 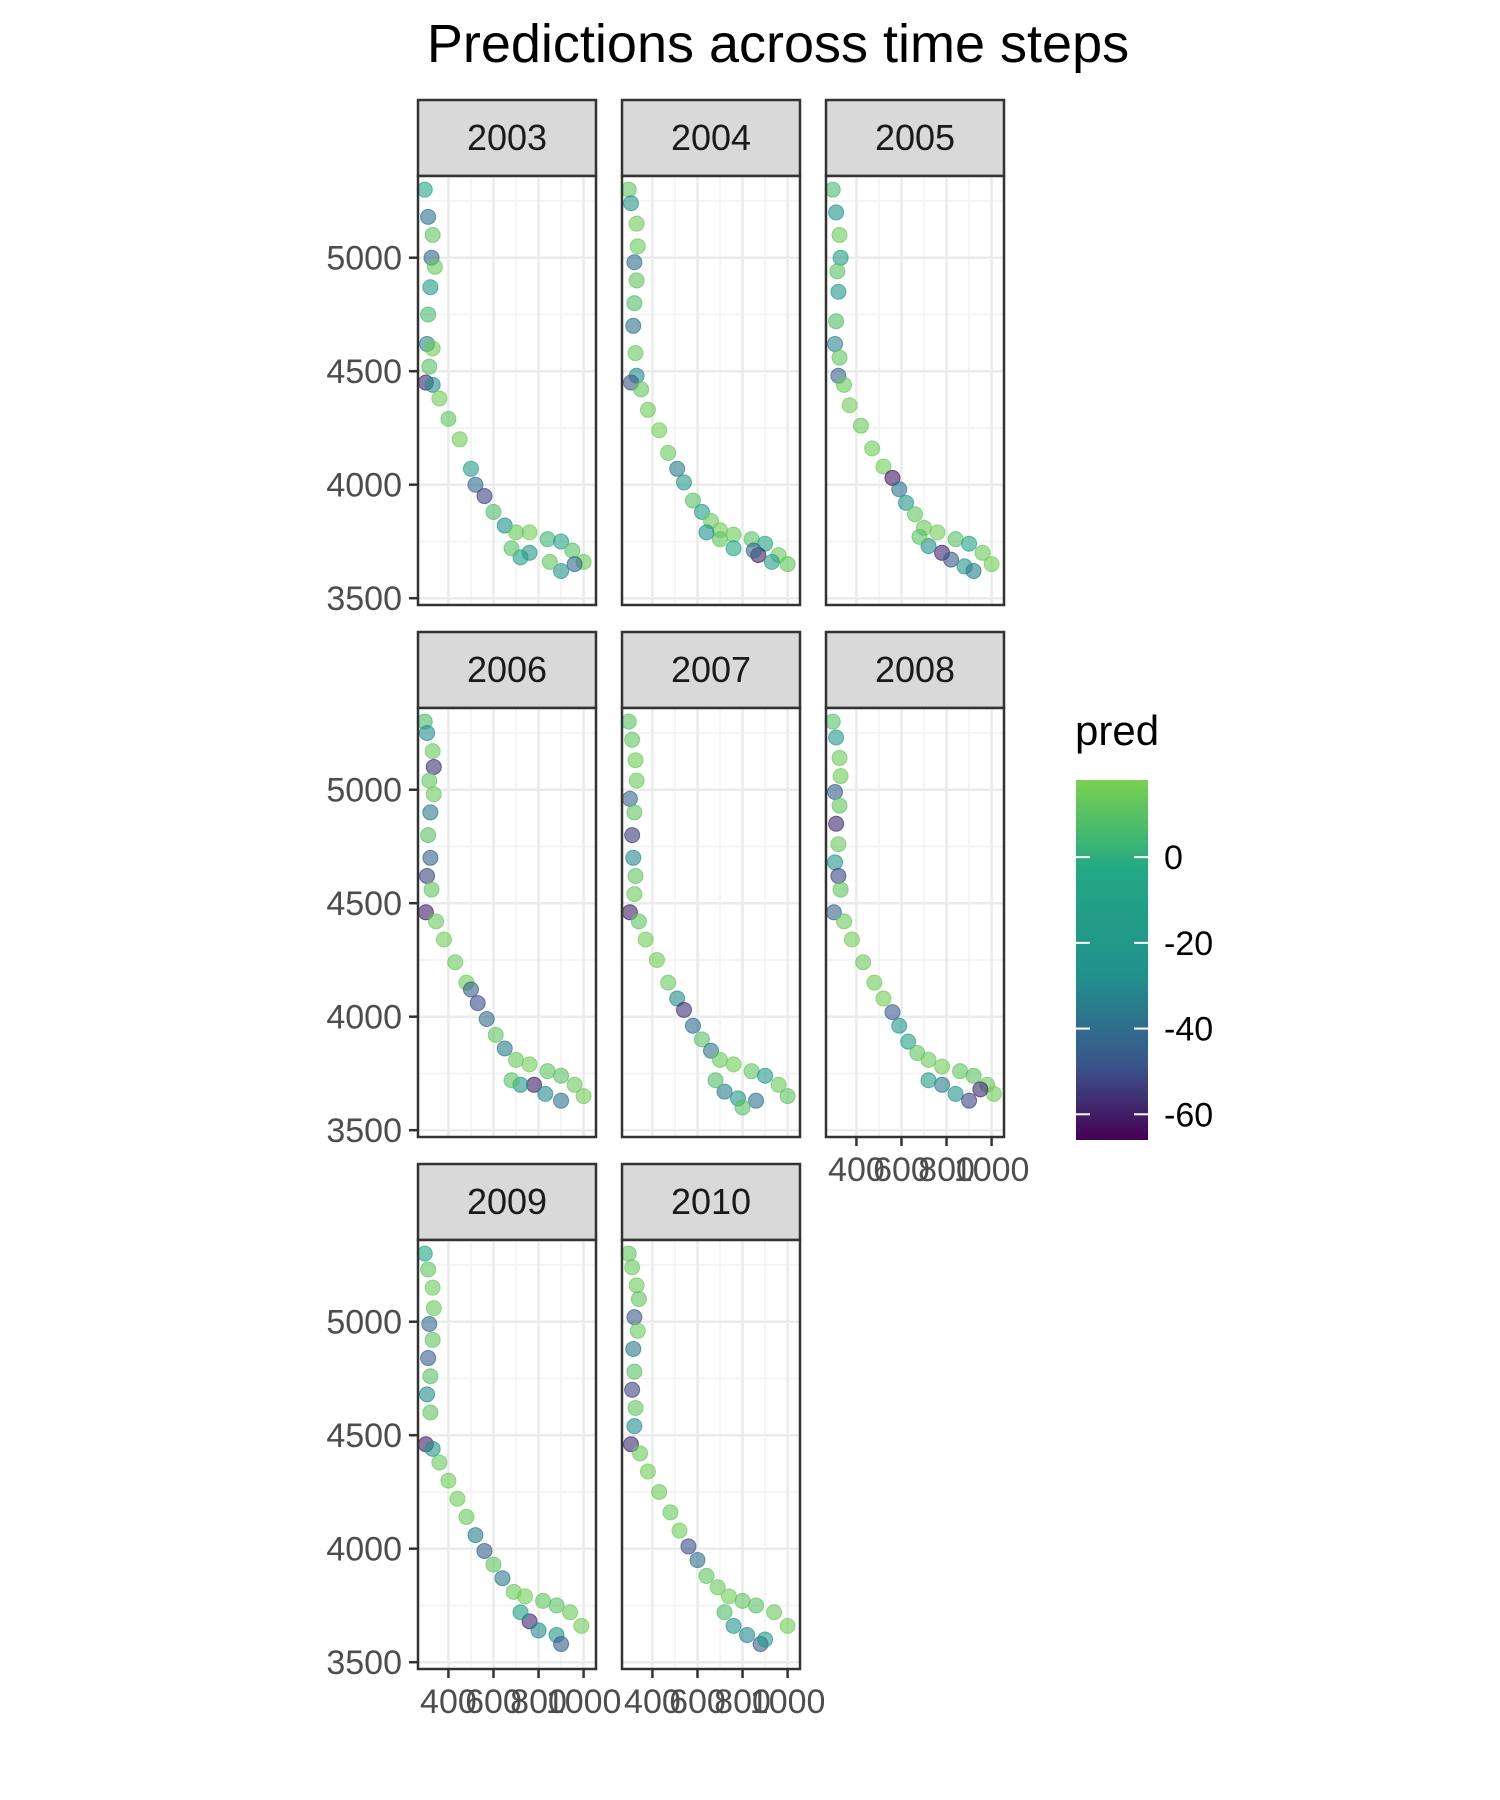 What do you see at coordinates (1173, 858) in the screenshot?
I see `legend-tick-label: 0` at bounding box center [1173, 858].